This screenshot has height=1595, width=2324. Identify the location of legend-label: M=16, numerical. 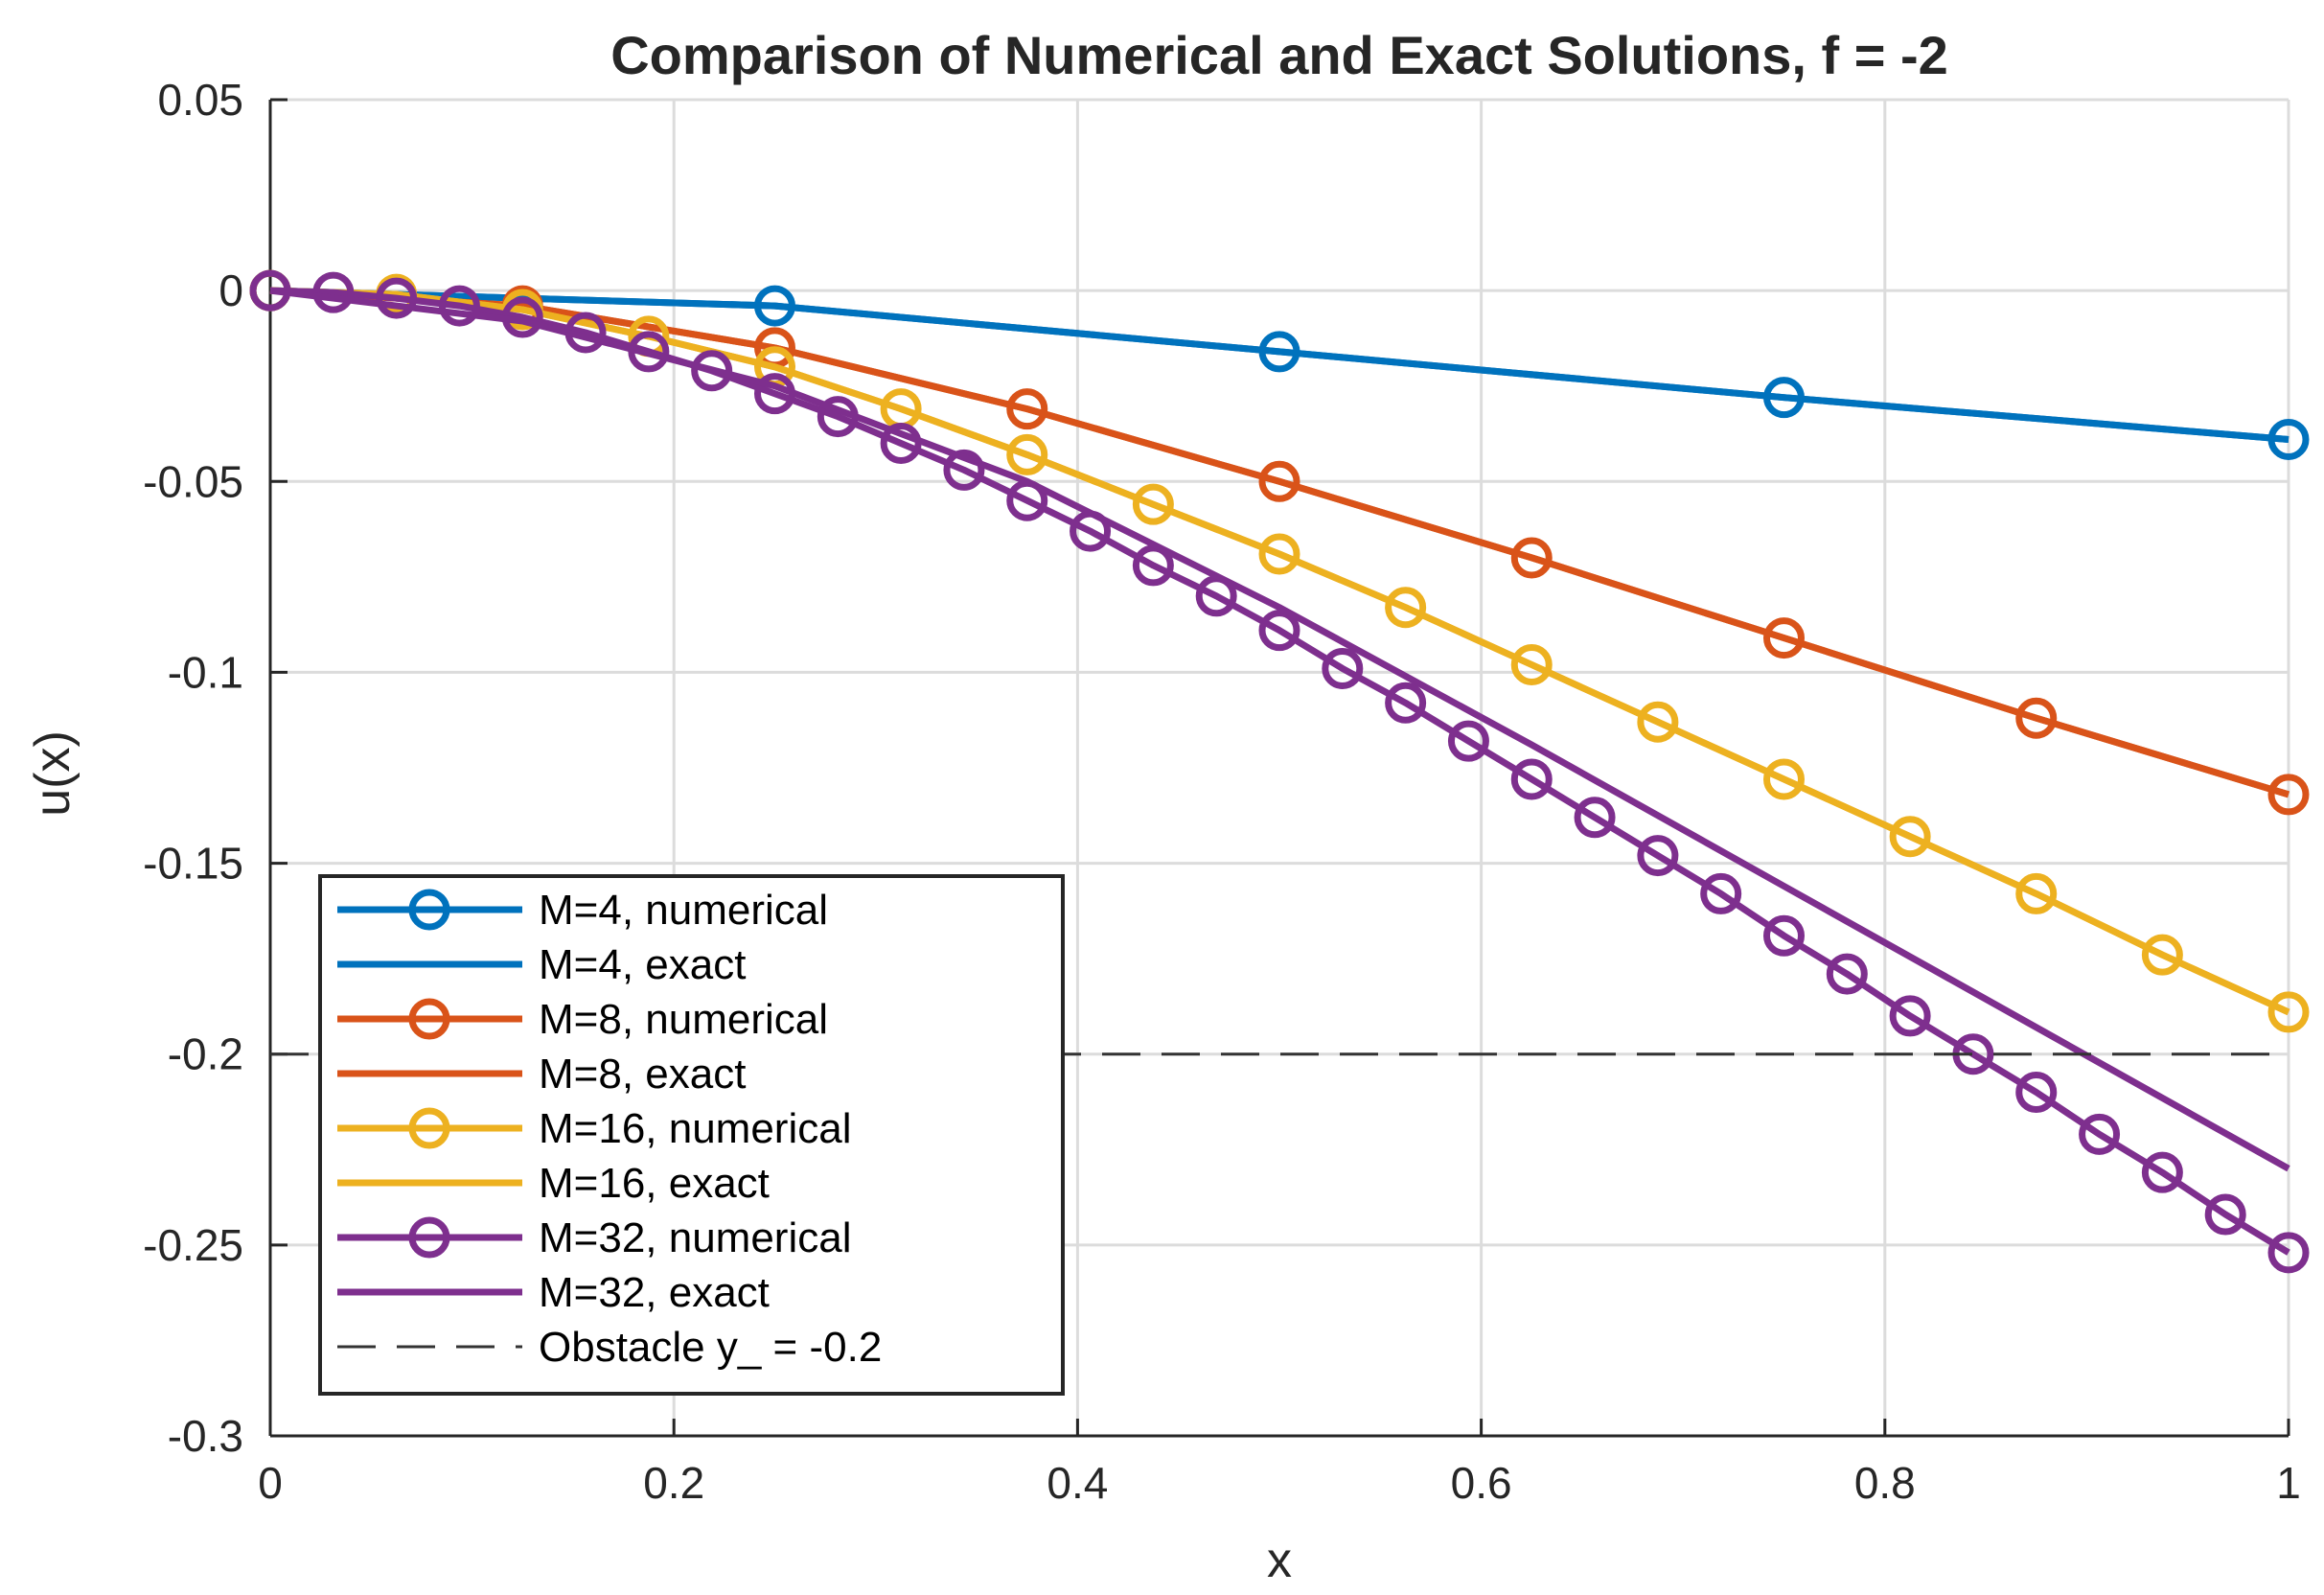
(695, 1128).